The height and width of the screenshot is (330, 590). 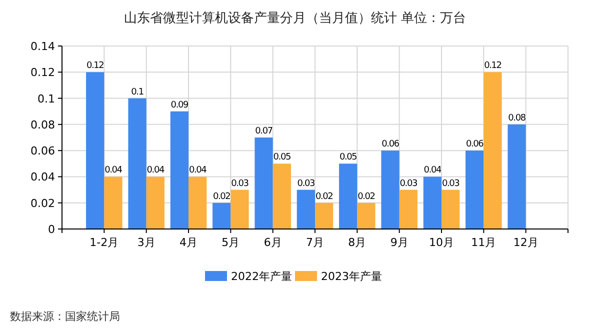 I want to click on y-tick-label: 0.04, so click(x=42, y=177).